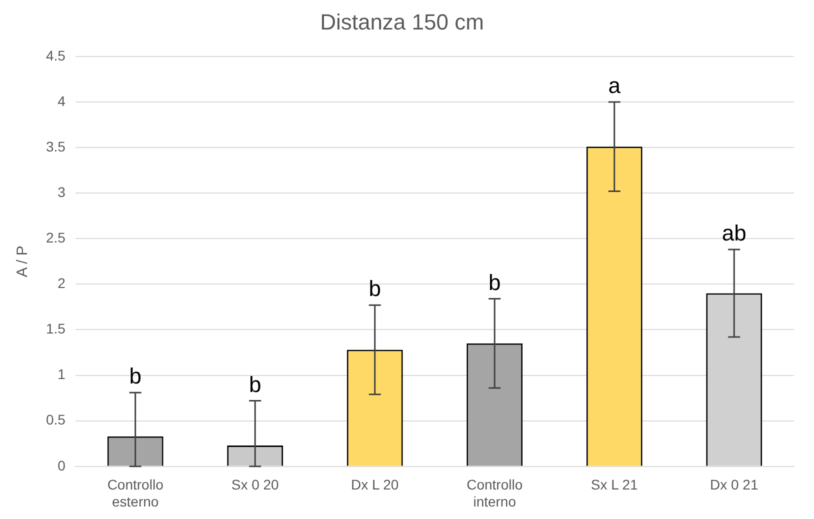 This screenshot has width=814, height=519. Describe the element at coordinates (62, 192) in the screenshot. I see `y-tick-label: 3` at that location.